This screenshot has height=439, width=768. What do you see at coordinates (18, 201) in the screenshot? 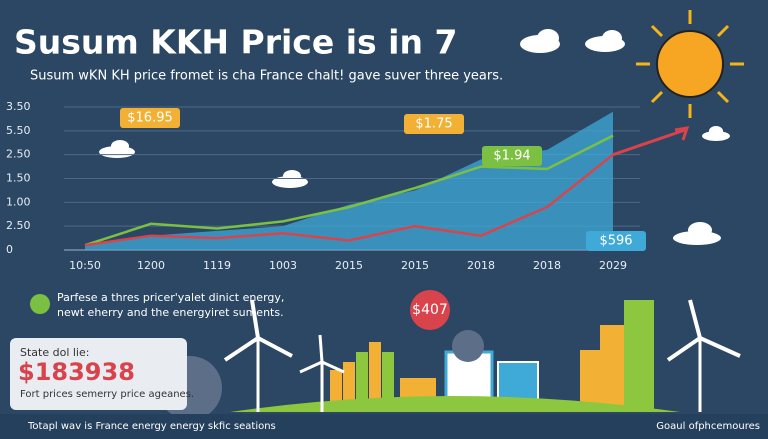
I see `y-tick-label: 1.00` at bounding box center [18, 201].